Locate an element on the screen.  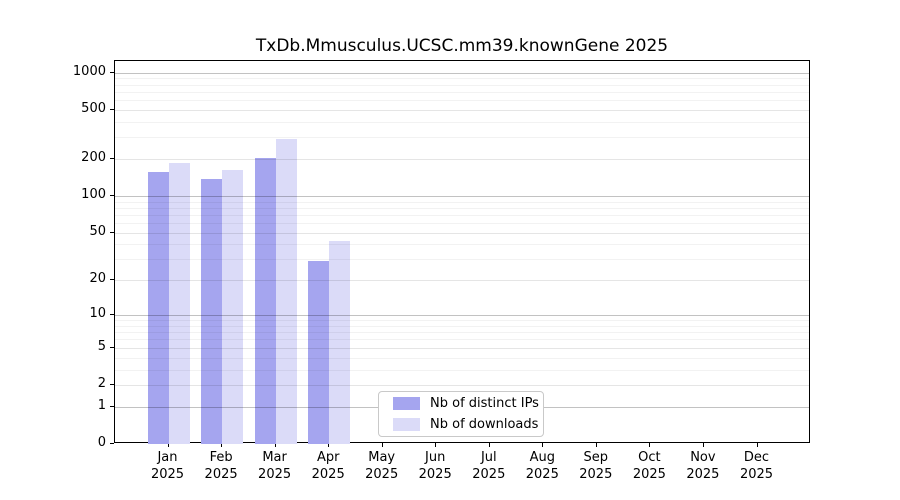
legend-label-distinct-ips: Nb of distinct IPs is located at coordinates (484, 403).